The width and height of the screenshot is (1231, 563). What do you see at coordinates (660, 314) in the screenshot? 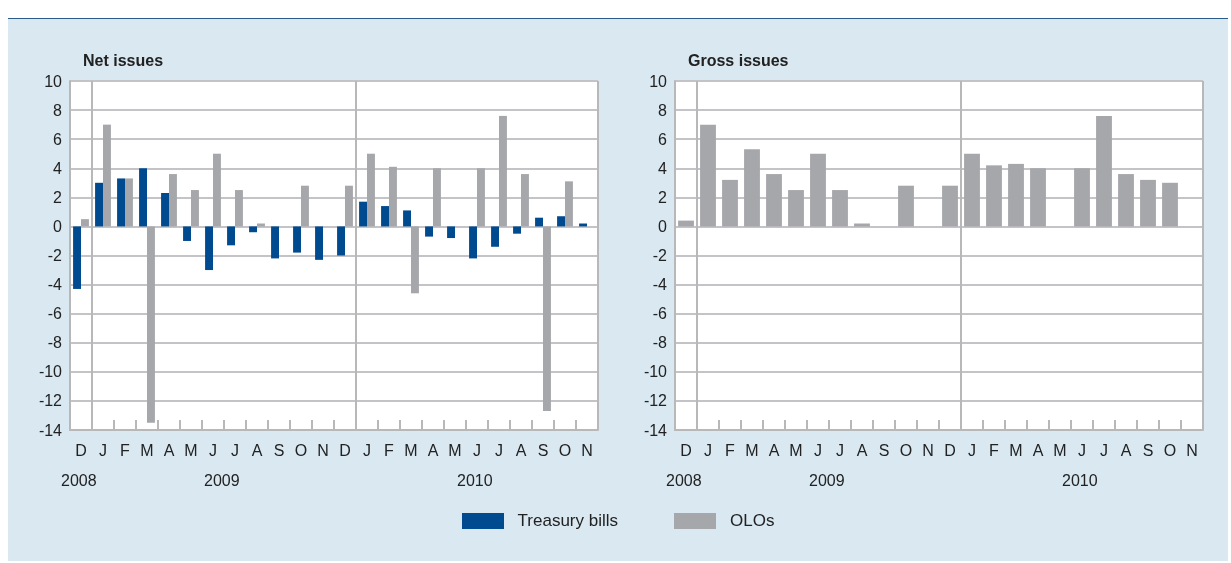
I see `y-tick-label: -6` at bounding box center [660, 314].